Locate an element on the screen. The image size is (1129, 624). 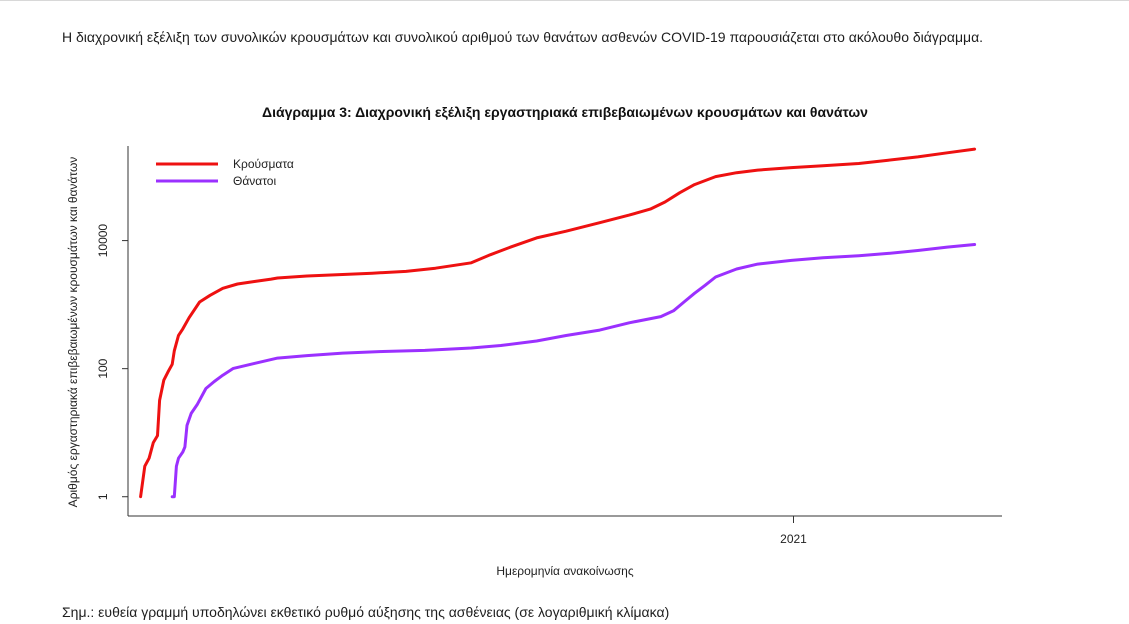
legend-label-deaths: Θάνατοι is located at coordinates (254, 181).